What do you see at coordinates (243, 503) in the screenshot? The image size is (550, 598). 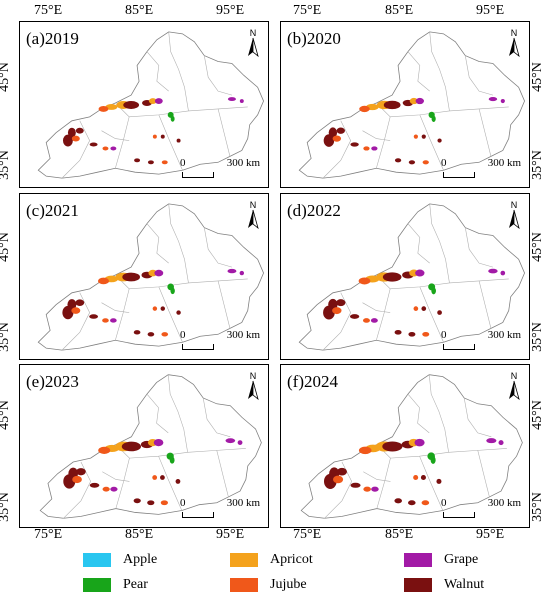 I see `scale-bar-label: 300 km` at bounding box center [243, 503].